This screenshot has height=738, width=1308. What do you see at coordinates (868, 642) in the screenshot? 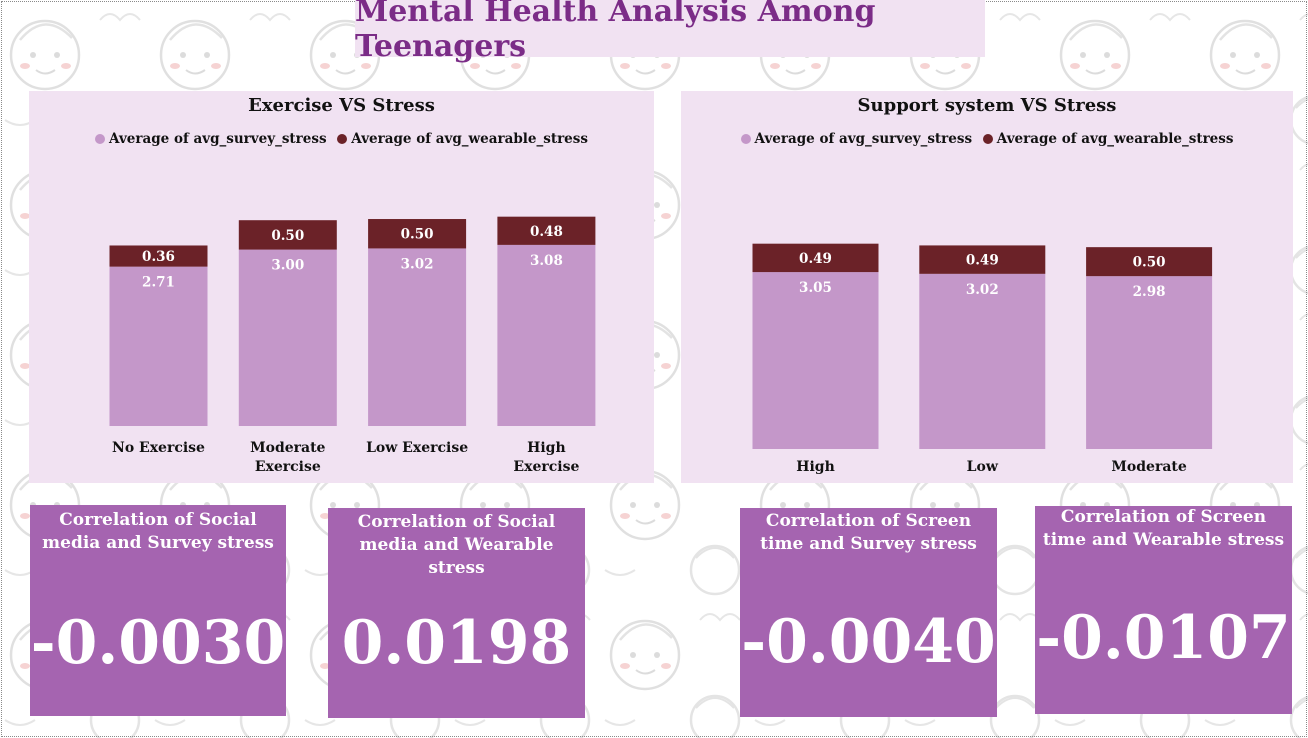
I see `kpi-value: -0.0040` at bounding box center [868, 642].